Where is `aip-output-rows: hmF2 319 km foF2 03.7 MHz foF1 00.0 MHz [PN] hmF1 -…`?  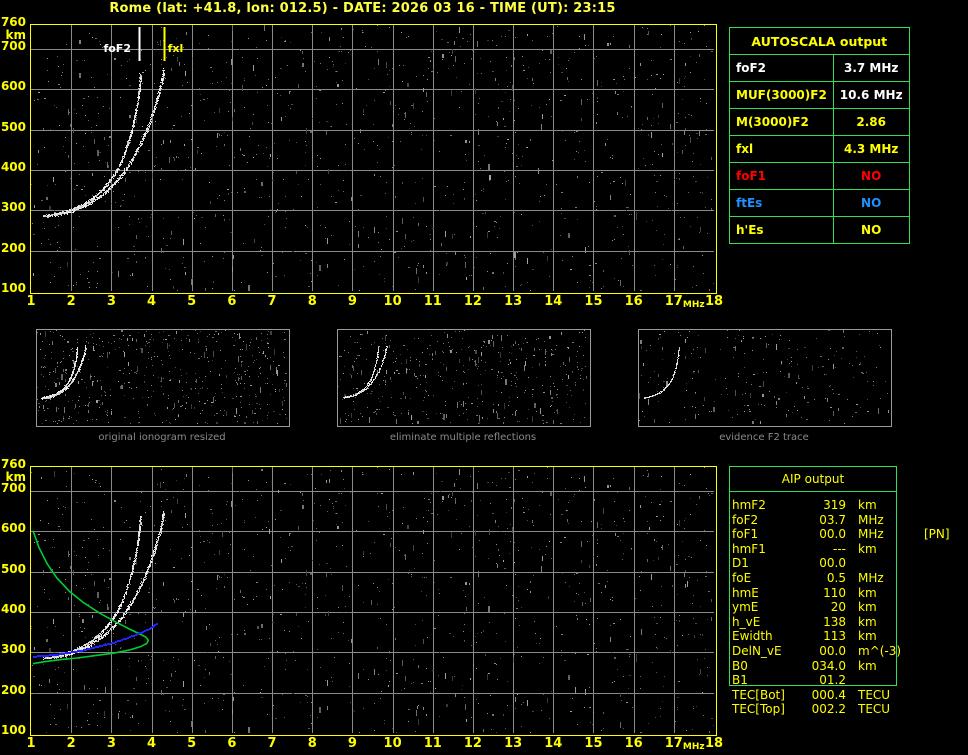 aip-output-rows: hmF2 319 km foF2 03.7 MHz foF1 00.0 MHz [PN] hmF1 -… is located at coordinates (841, 607).